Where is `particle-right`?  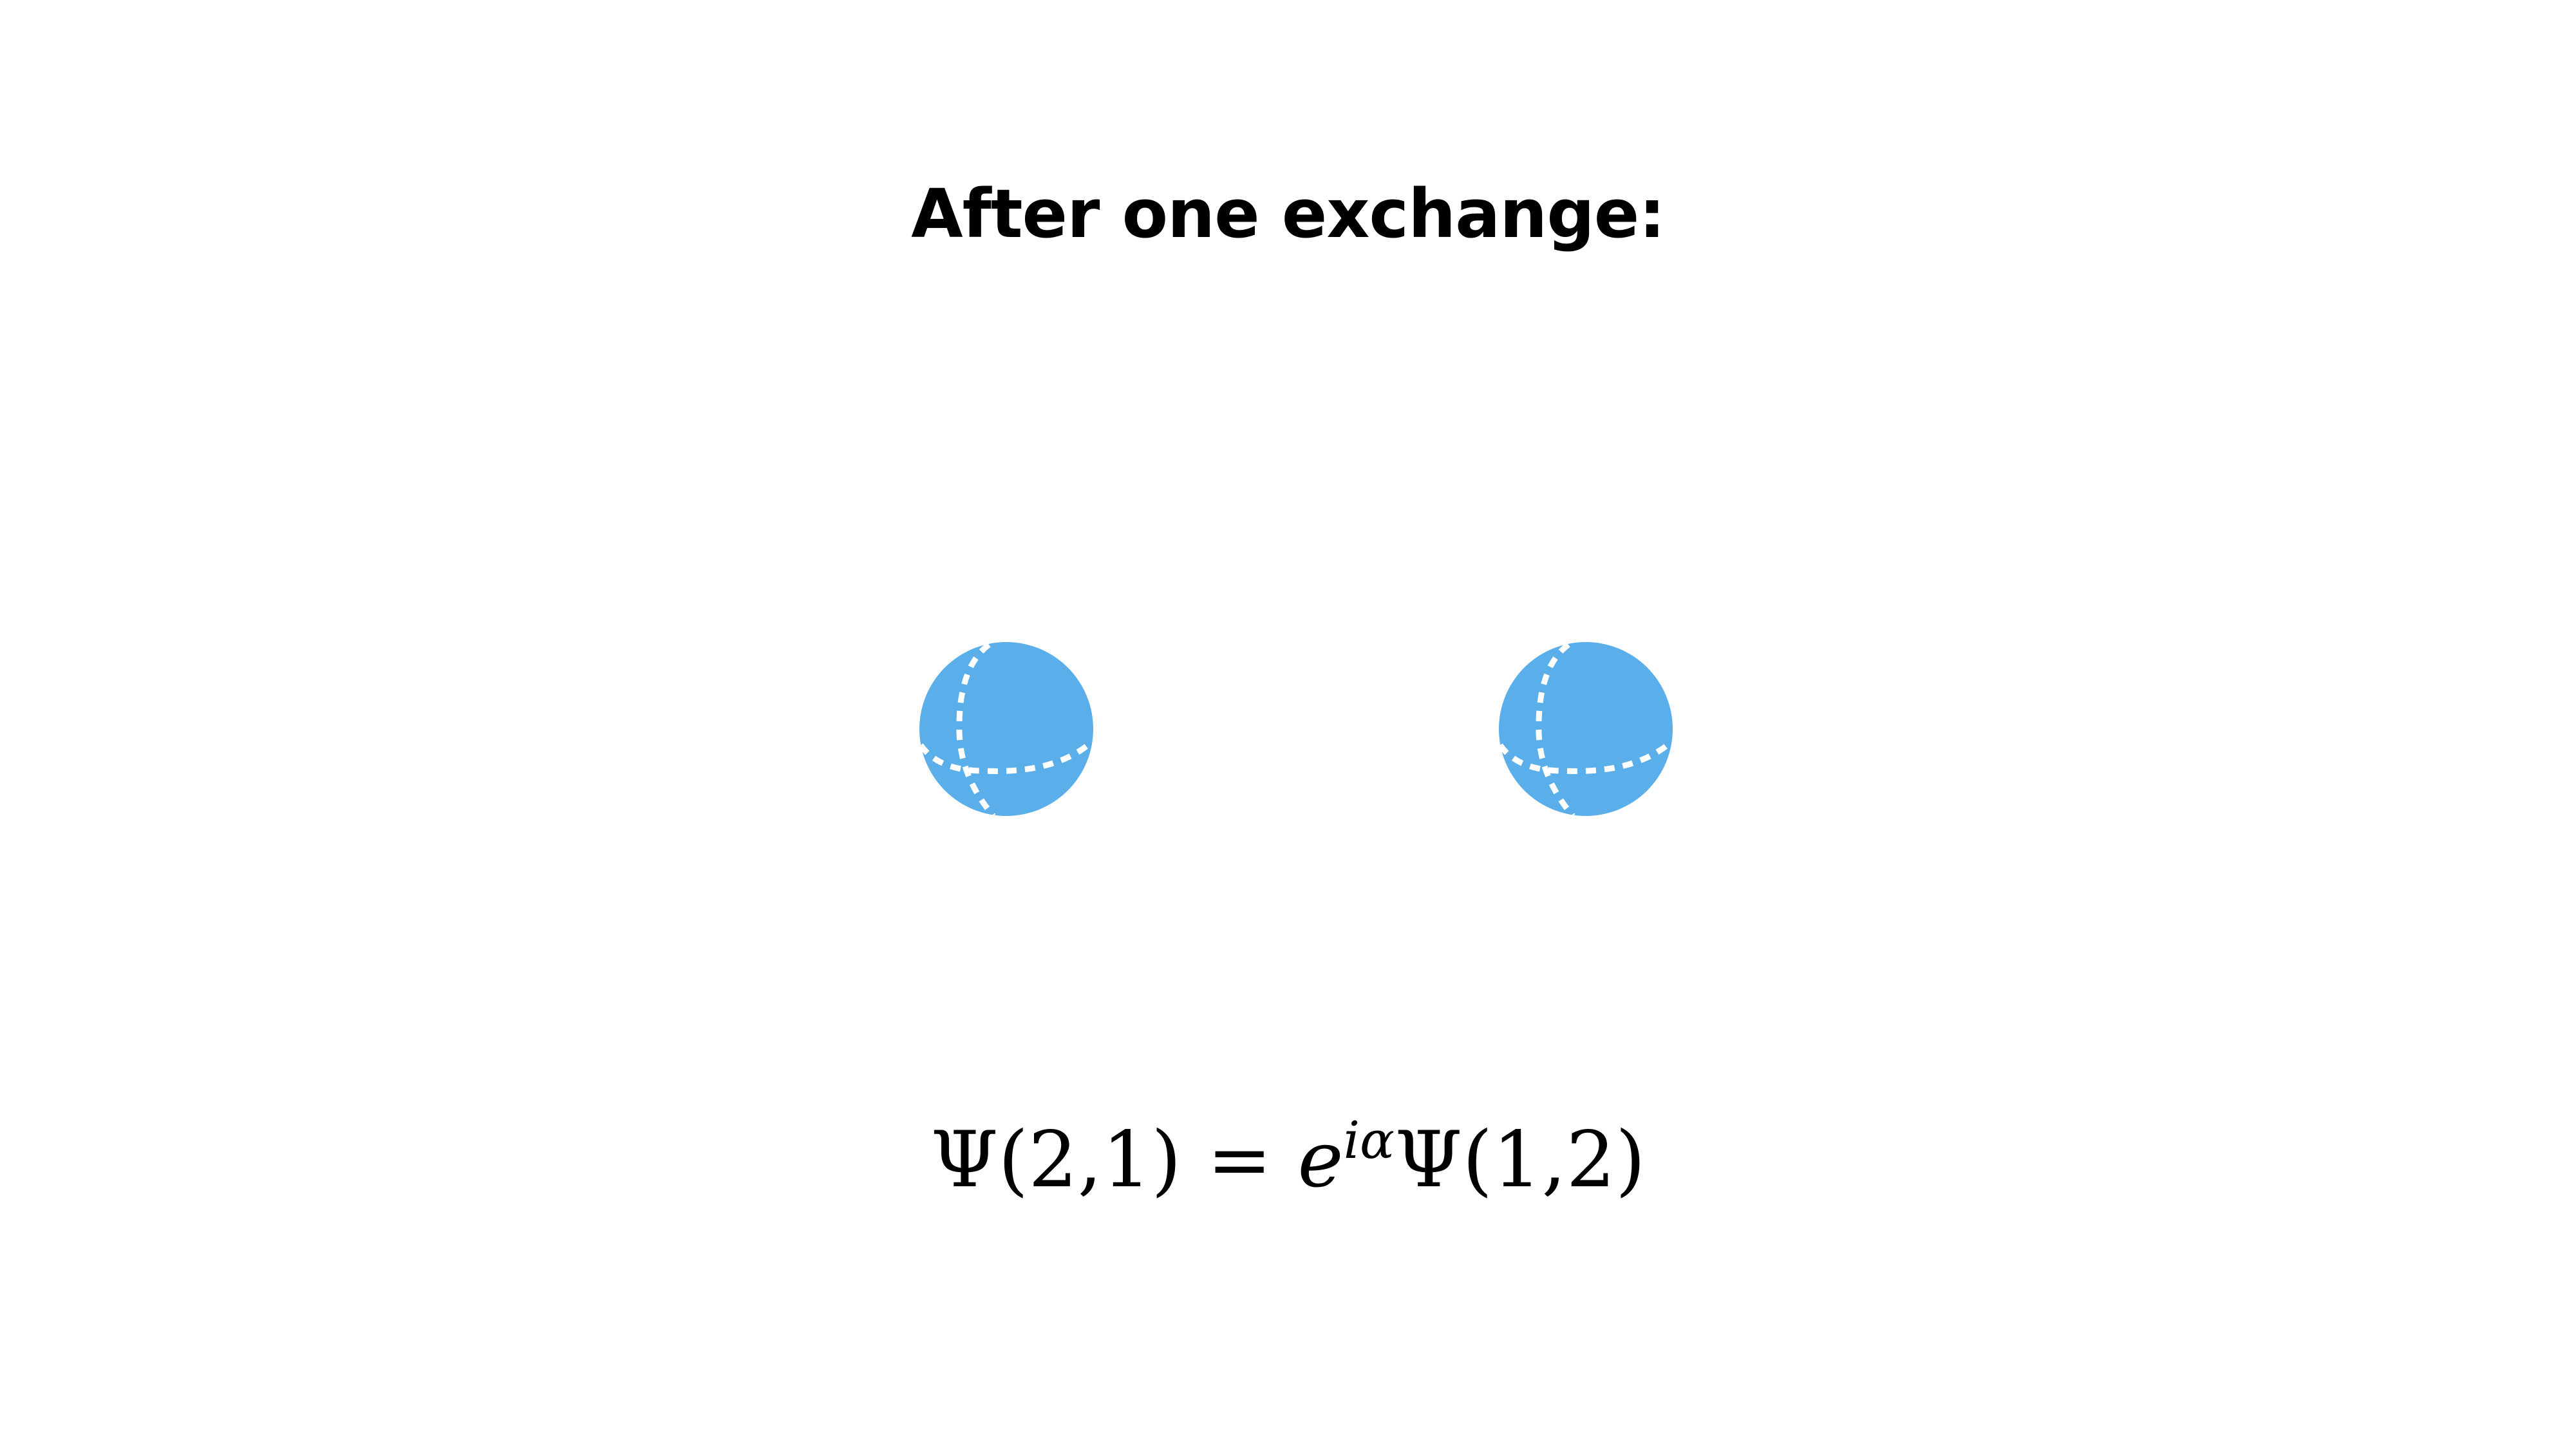
particle-right is located at coordinates (1586, 729).